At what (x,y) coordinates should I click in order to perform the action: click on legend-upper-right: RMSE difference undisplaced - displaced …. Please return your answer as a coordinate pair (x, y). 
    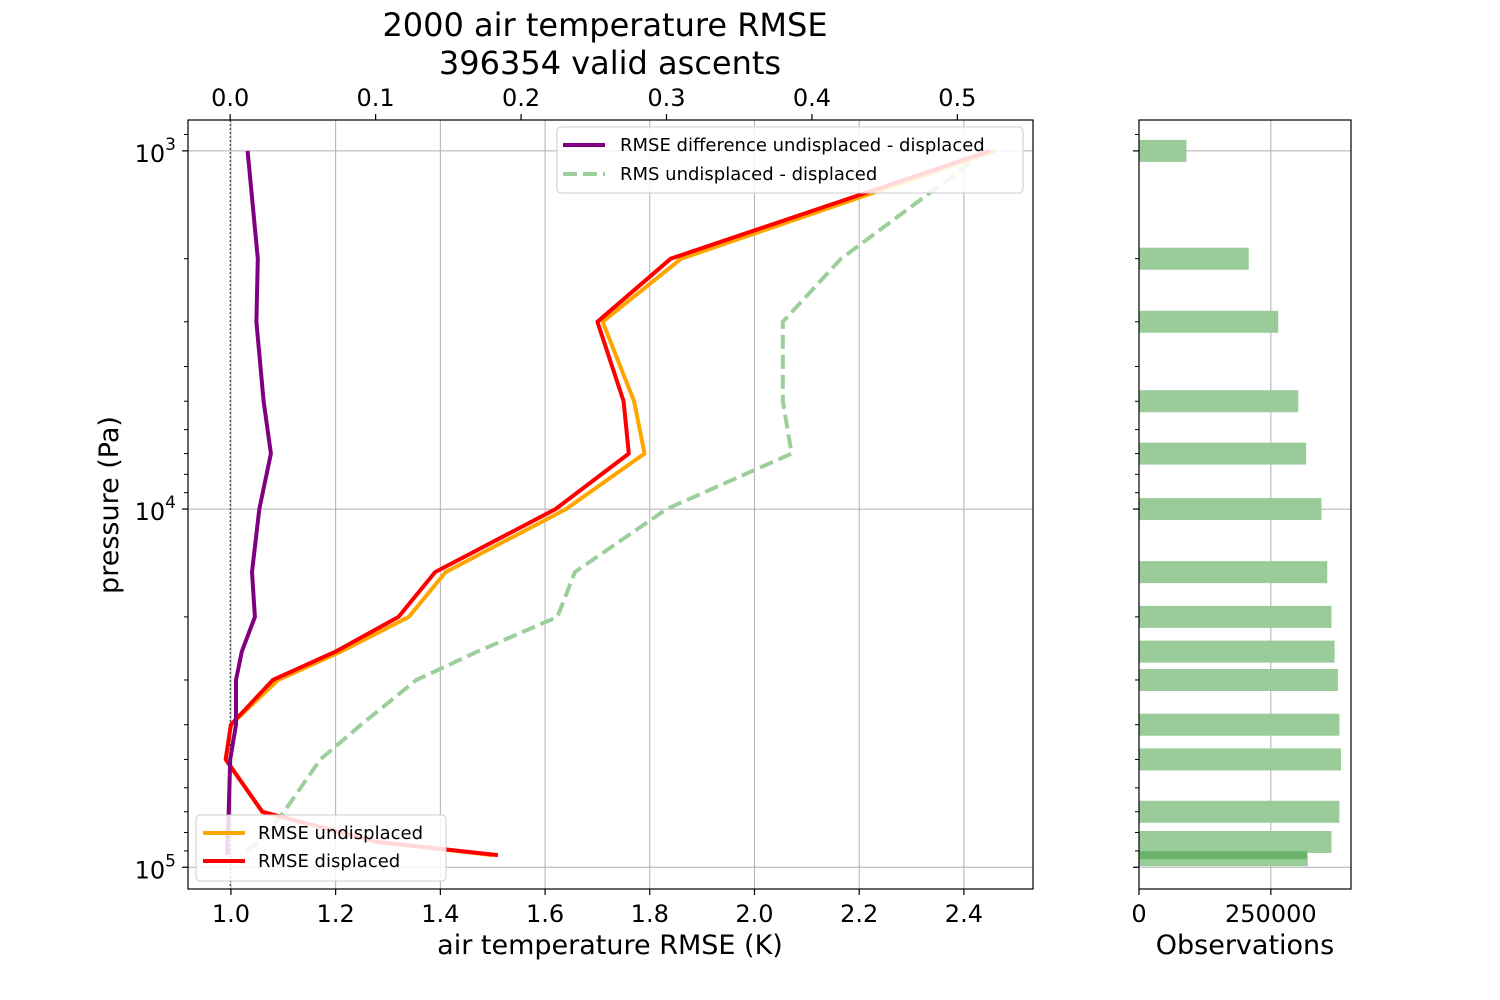
    Looking at the image, I should click on (790, 160).